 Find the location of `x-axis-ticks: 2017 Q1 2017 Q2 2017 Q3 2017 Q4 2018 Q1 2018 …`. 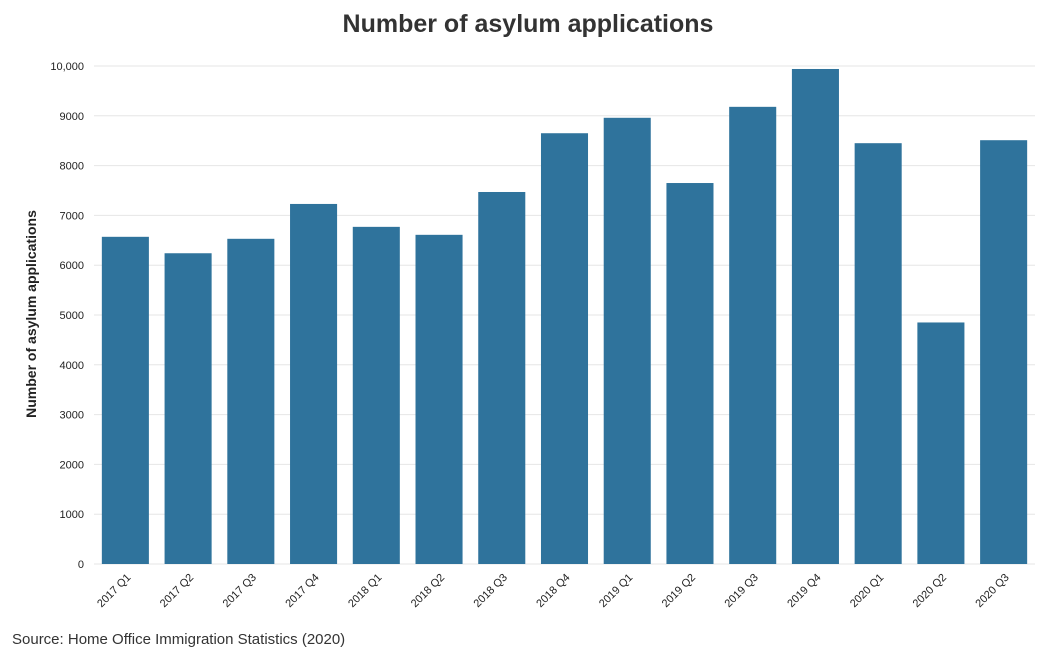

x-axis-ticks: 2017 Q1 2017 Q2 2017 Q3 2017 Q4 2018 Q1 2018 … is located at coordinates (553, 591).